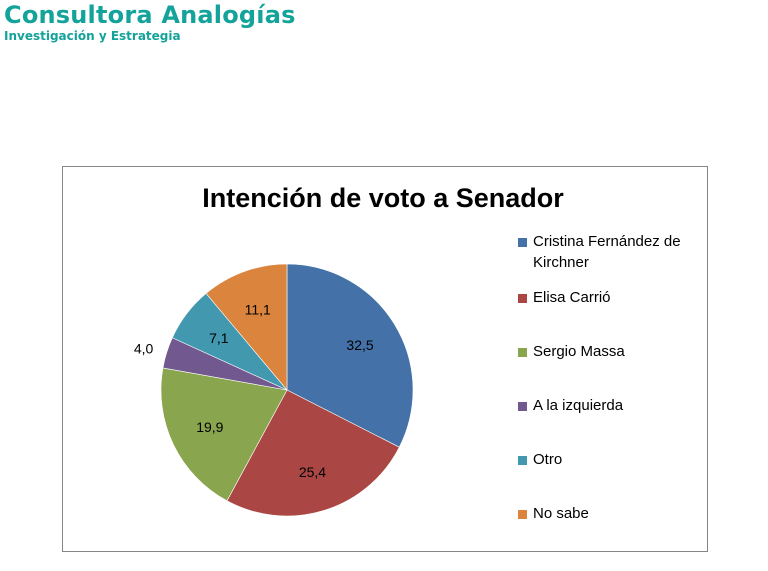 This screenshot has height=571, width=768. Describe the element at coordinates (144, 348) in the screenshot. I see `pie-label-a-la-izquierda: 4,0` at that location.